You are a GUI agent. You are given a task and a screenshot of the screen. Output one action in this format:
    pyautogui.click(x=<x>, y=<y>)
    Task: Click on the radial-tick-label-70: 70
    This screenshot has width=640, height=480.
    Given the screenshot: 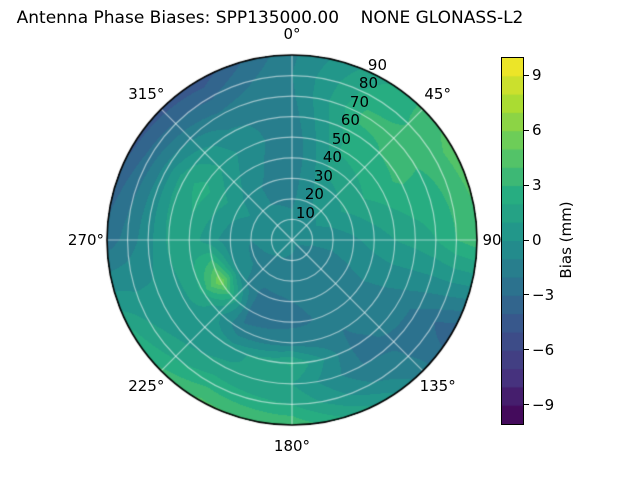 What is the action you would take?
    pyautogui.click(x=359, y=101)
    